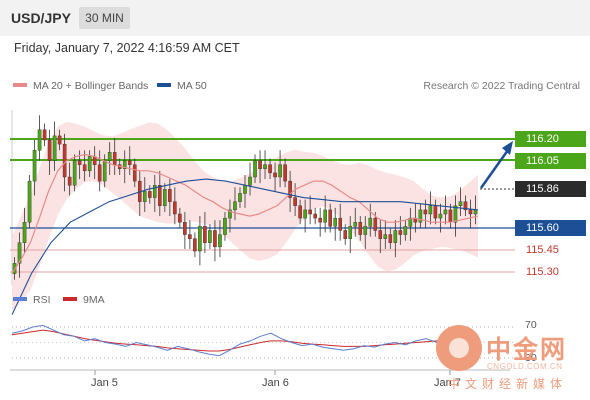  What do you see at coordinates (20, 299) in the screenshot?
I see `rsi-swatch` at bounding box center [20, 299].